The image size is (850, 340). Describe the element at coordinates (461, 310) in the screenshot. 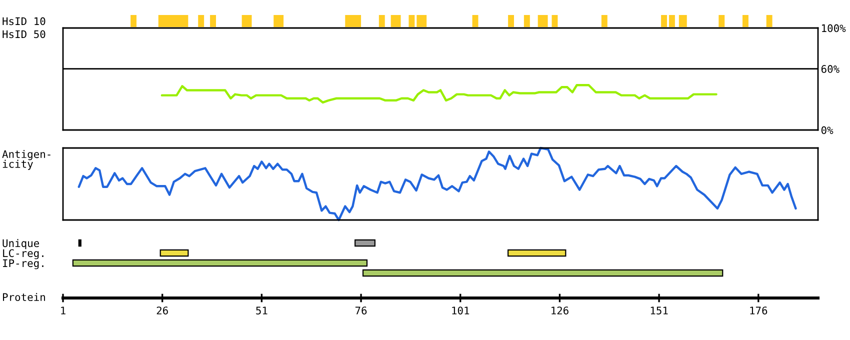

I see `x-tick-label: 101` at that location.